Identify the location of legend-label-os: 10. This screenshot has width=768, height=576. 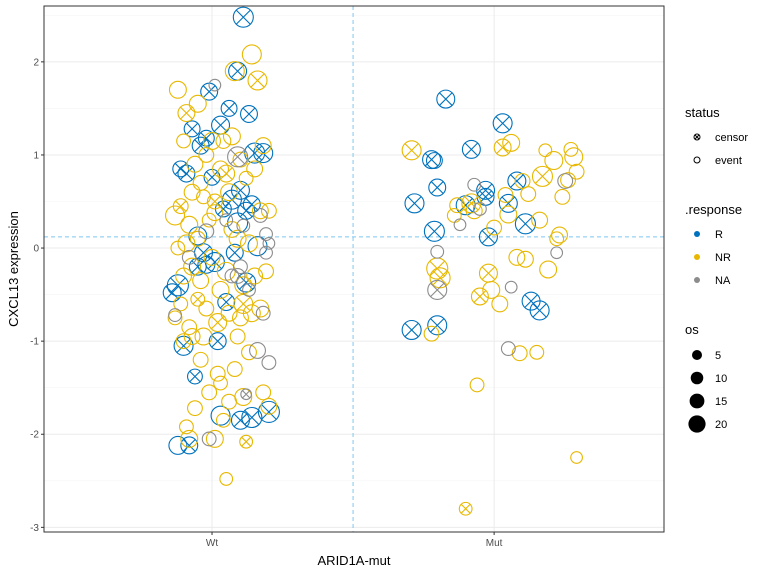
(721, 379).